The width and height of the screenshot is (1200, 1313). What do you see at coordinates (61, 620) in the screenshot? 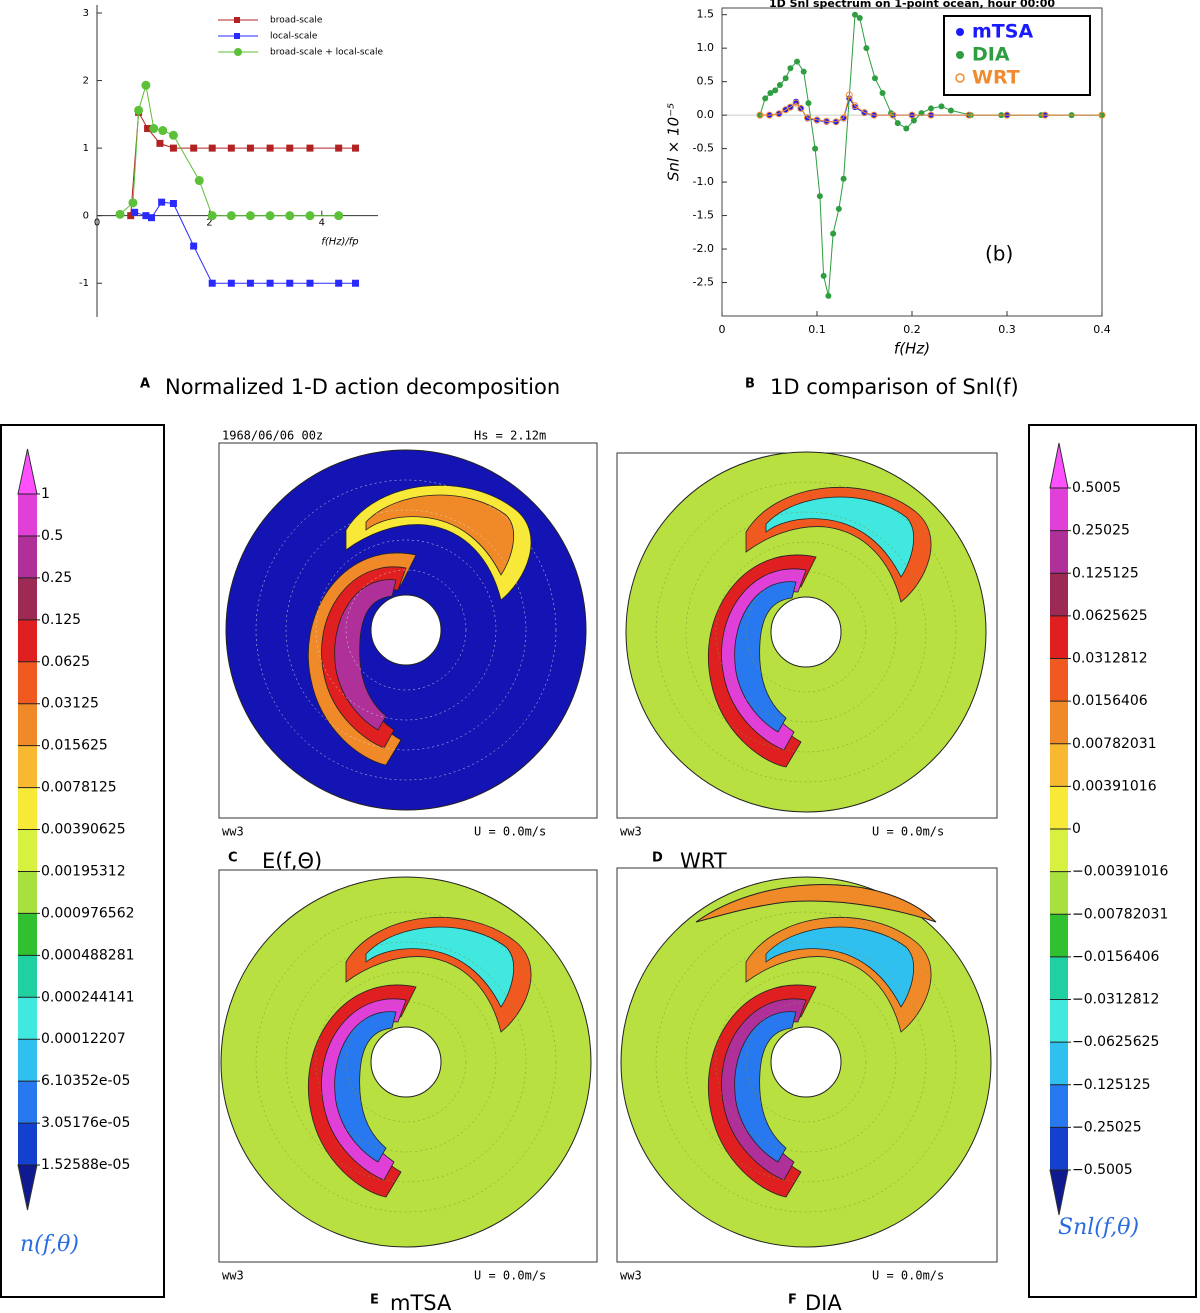
I see `colorbar-label: 0.125` at bounding box center [61, 620].